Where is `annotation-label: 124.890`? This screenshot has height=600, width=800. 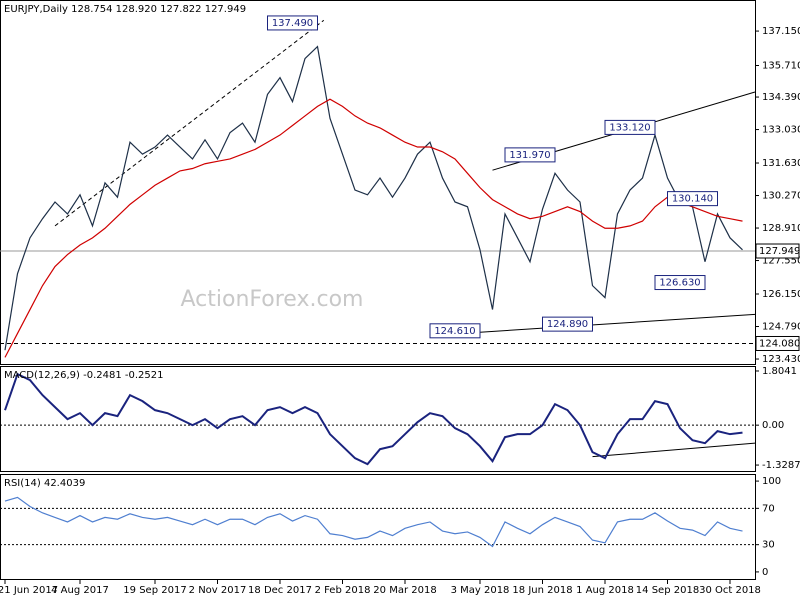 annotation-label: 124.890 is located at coordinates (567, 324).